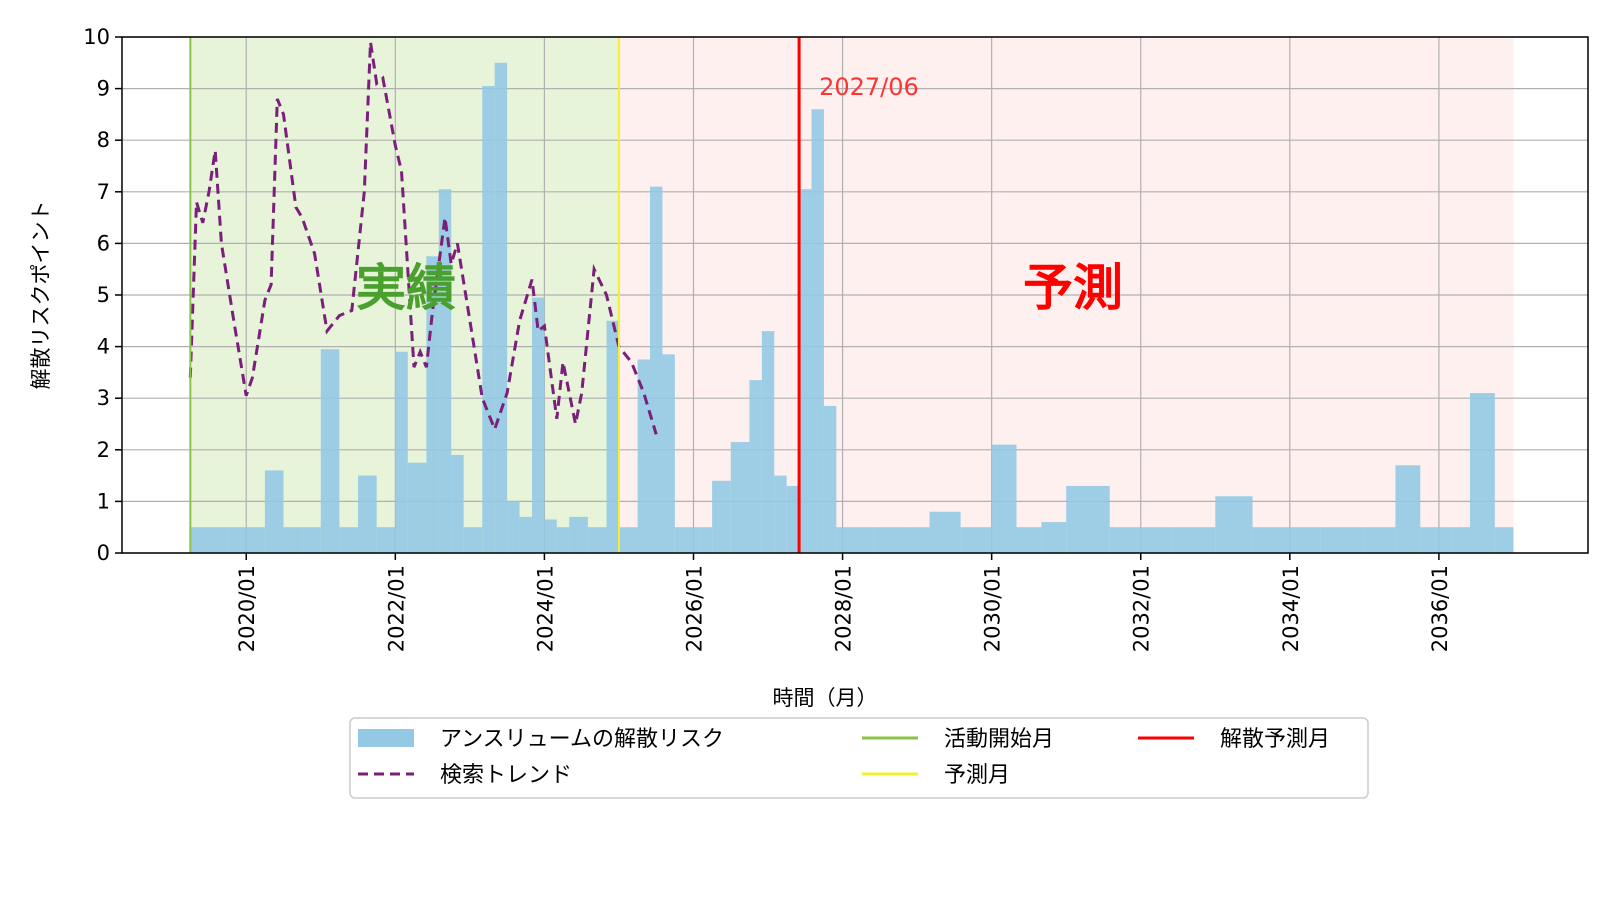 This screenshot has width=1611, height=915. What do you see at coordinates (247, 608) in the screenshot?
I see `x-tick-label: 2020/01` at bounding box center [247, 608].